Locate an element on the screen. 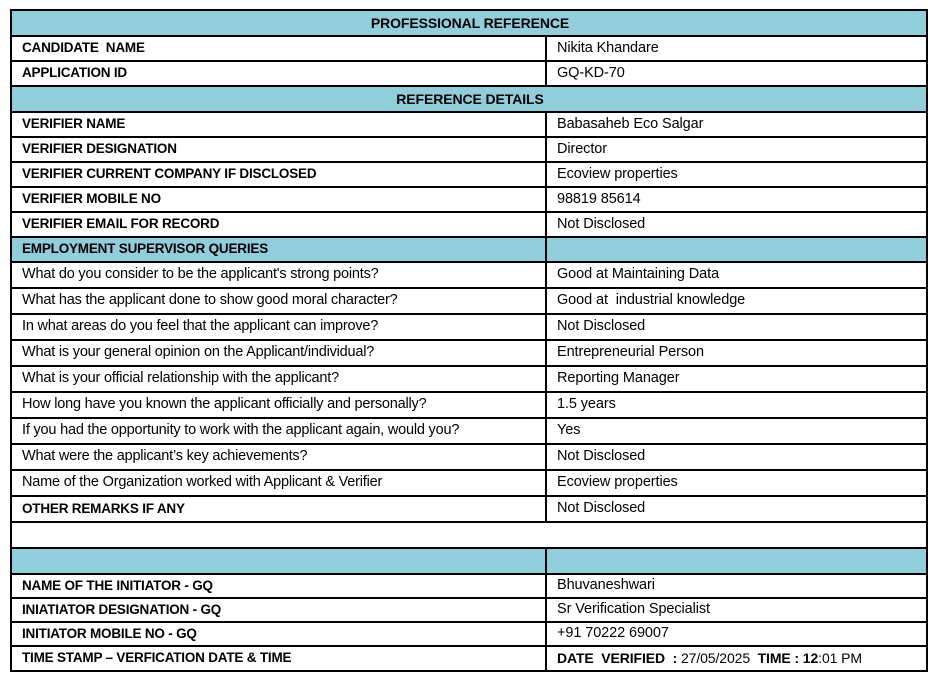 Image resolution: width=932 pixels, height=677 pixels. verifier-company-label: VERIFIER CURRENT COMPANY IF DISCLOSED is located at coordinates (278, 174).